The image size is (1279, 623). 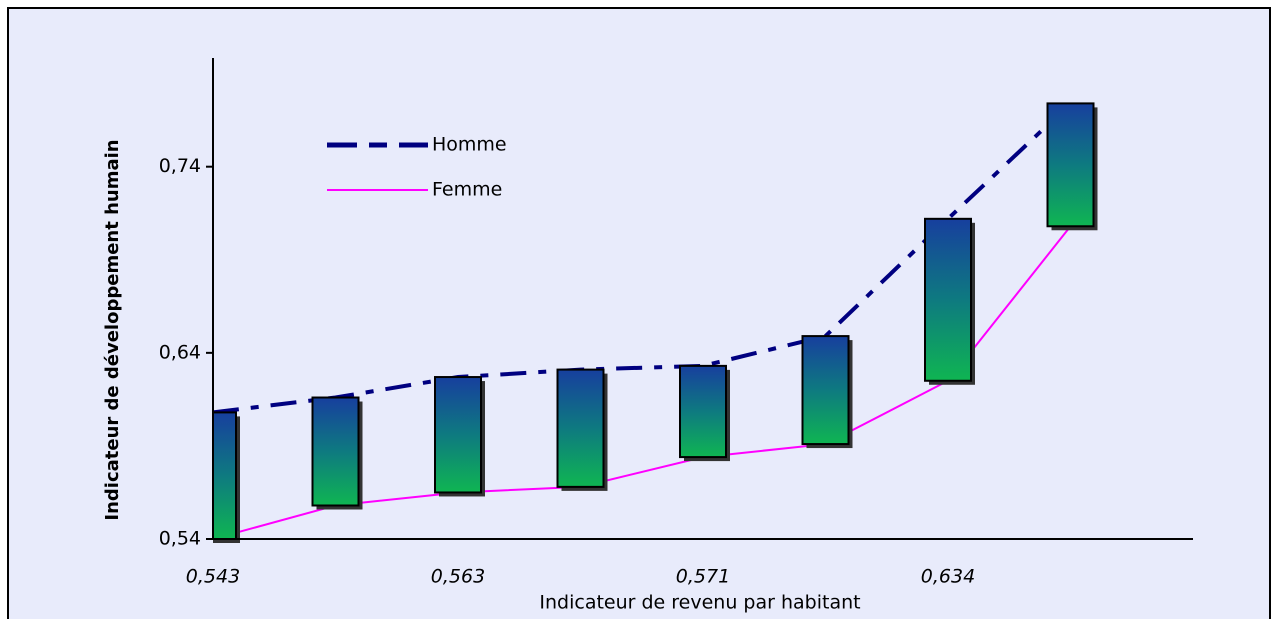 I want to click on y-tick-label: 0,54, so click(x=180, y=539).